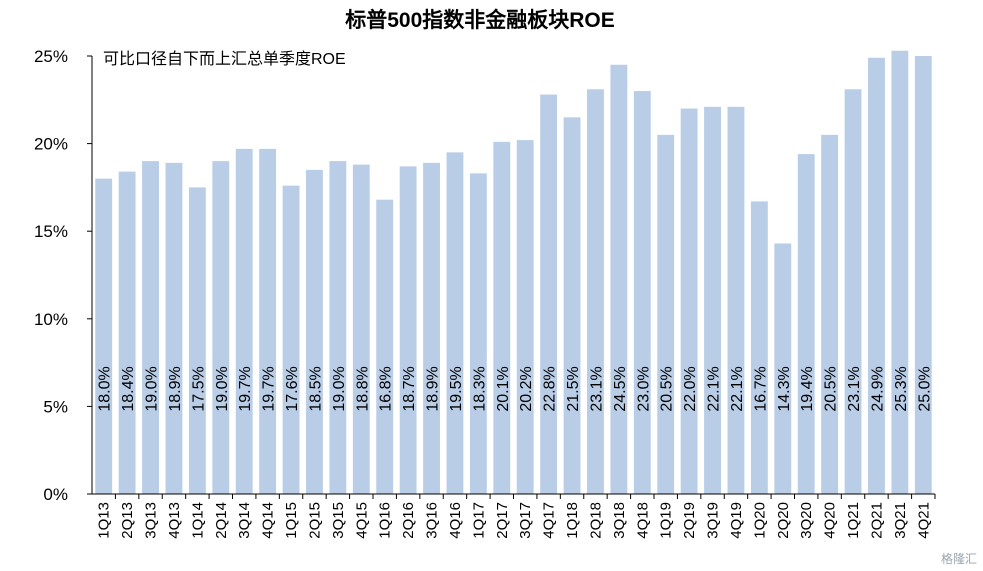 The width and height of the screenshot is (983, 571). What do you see at coordinates (104, 520) in the screenshot?
I see `x-tick-label: 1Q13` at bounding box center [104, 520].